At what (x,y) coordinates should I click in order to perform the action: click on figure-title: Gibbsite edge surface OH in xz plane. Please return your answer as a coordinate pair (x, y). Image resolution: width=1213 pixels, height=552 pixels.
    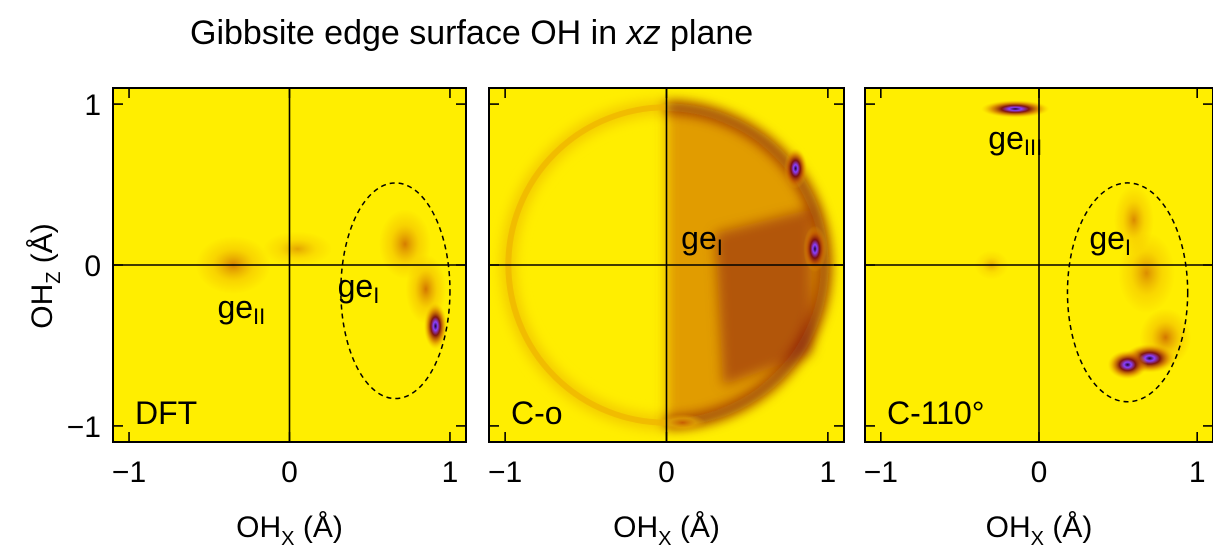
    Looking at the image, I should click on (471, 33).